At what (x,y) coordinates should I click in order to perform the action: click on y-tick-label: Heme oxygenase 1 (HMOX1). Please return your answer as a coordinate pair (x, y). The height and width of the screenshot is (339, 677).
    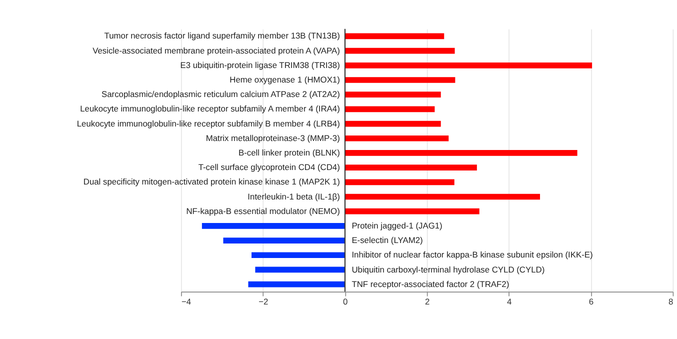
    Looking at the image, I should click on (285, 79).